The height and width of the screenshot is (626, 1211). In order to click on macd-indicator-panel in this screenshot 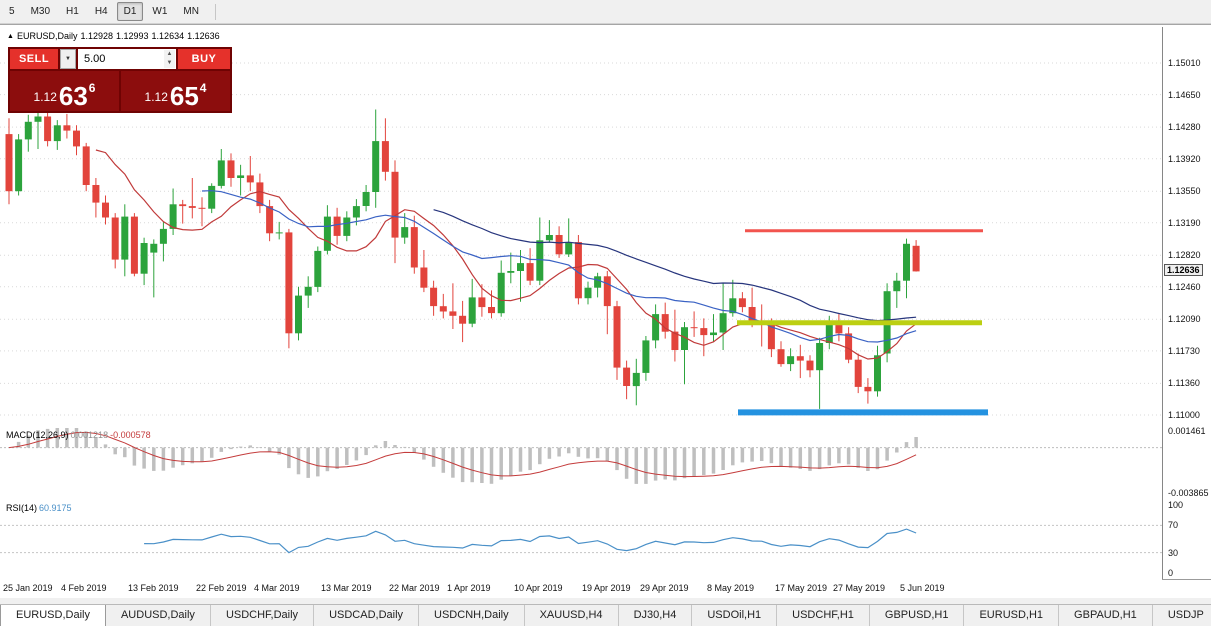, I will do `click(581, 462)`.